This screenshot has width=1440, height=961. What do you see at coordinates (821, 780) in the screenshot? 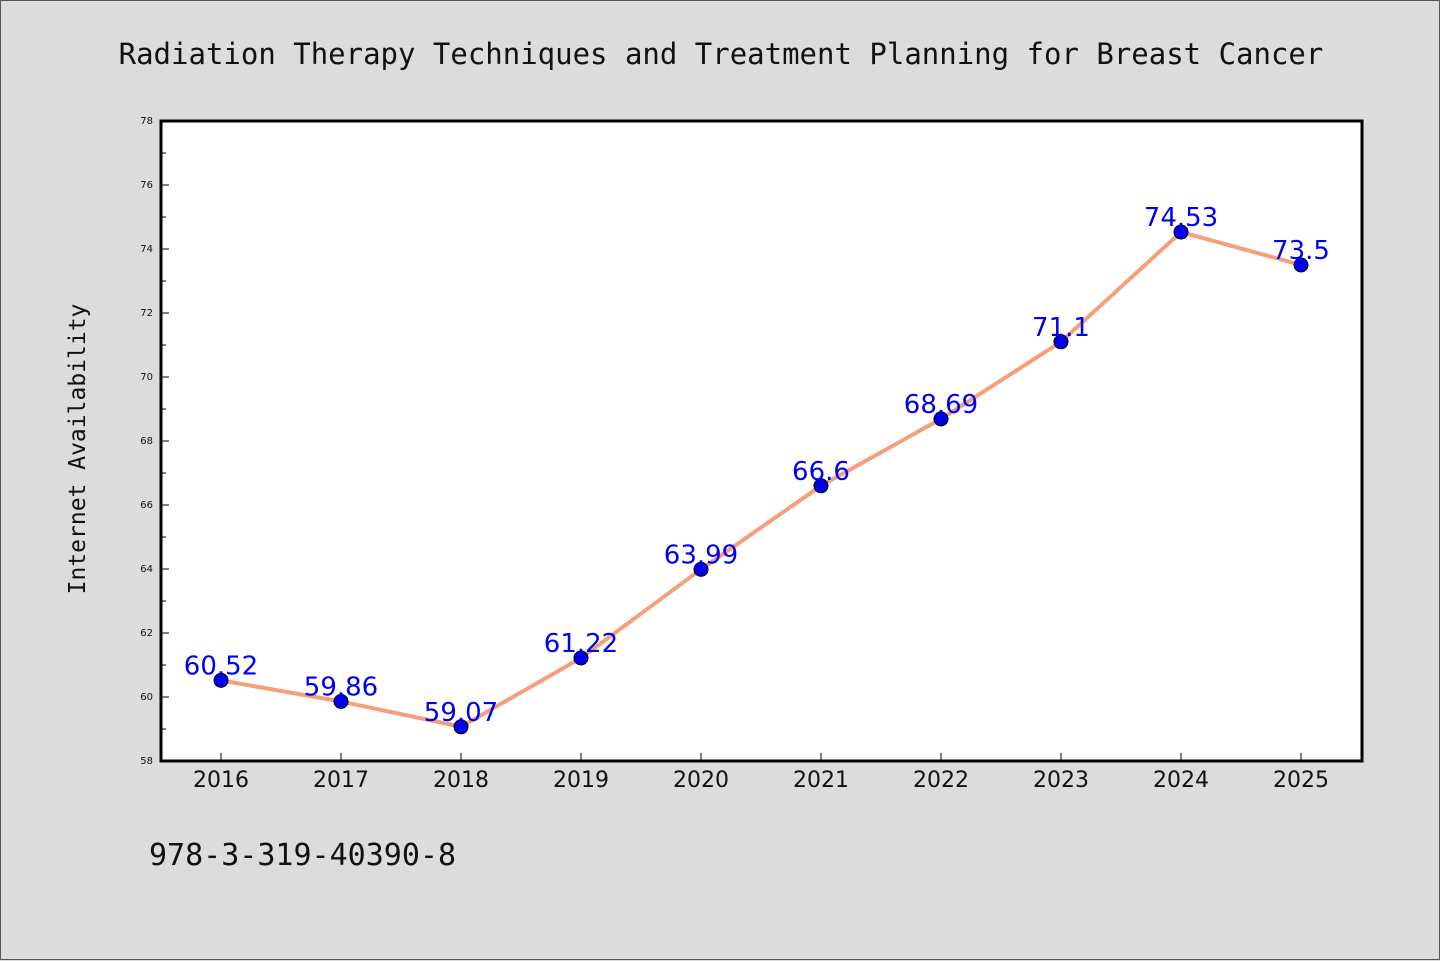
I see `x-tick-label-2021: 2021` at bounding box center [821, 780].